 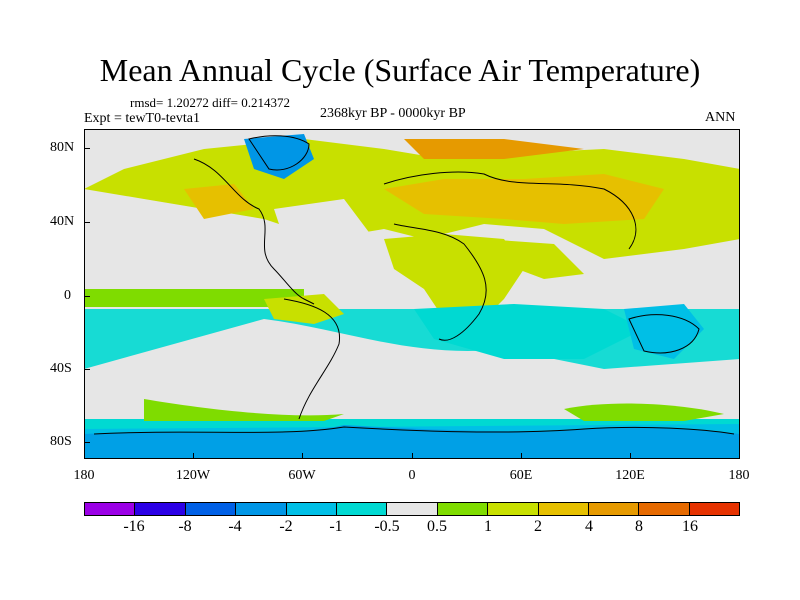 What do you see at coordinates (185, 526) in the screenshot?
I see `colorbar-label: -8` at bounding box center [185, 526].